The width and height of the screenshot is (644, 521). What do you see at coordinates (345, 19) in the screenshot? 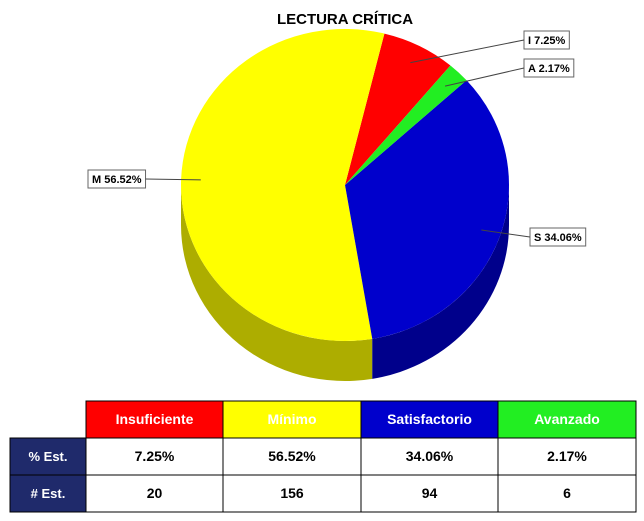
I see `chart-title: LECTURA CRÍTICA` at bounding box center [345, 19].